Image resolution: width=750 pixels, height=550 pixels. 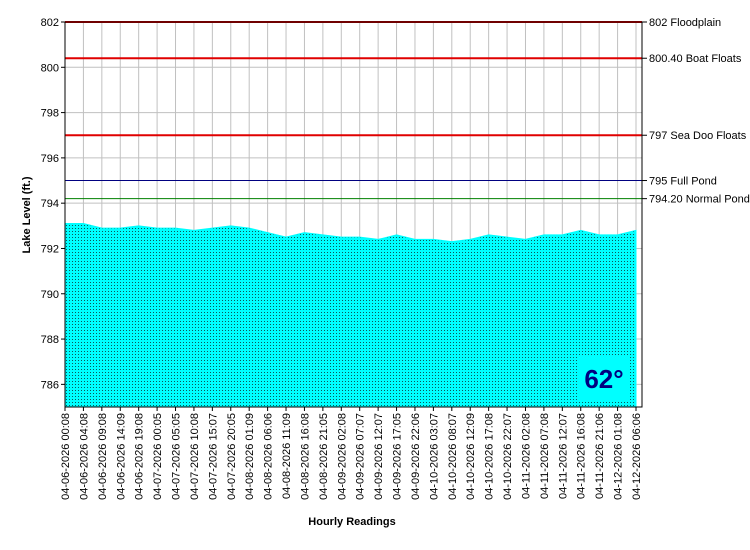 I want to click on reference-label: 795 Full Pond, so click(x=683, y=182).